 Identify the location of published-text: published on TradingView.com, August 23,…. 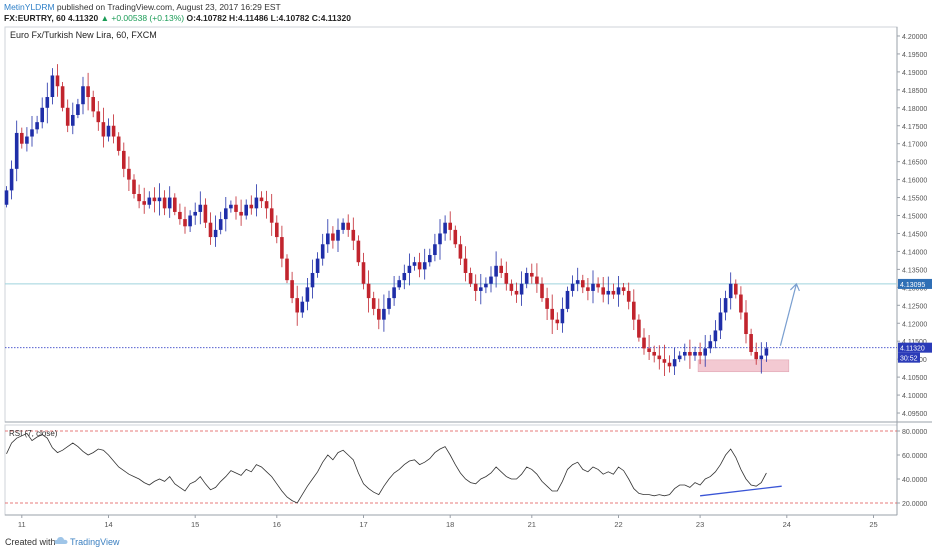
(168, 7).